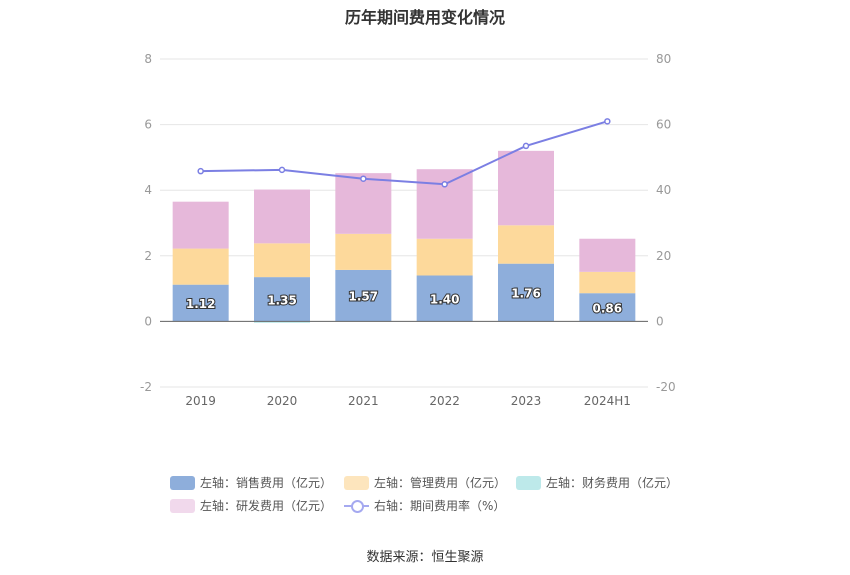 Image resolution: width=850 pixels, height=575 pixels. Describe the element at coordinates (148, 59) in the screenshot. I see `left-axis-tick-label: 8` at that location.